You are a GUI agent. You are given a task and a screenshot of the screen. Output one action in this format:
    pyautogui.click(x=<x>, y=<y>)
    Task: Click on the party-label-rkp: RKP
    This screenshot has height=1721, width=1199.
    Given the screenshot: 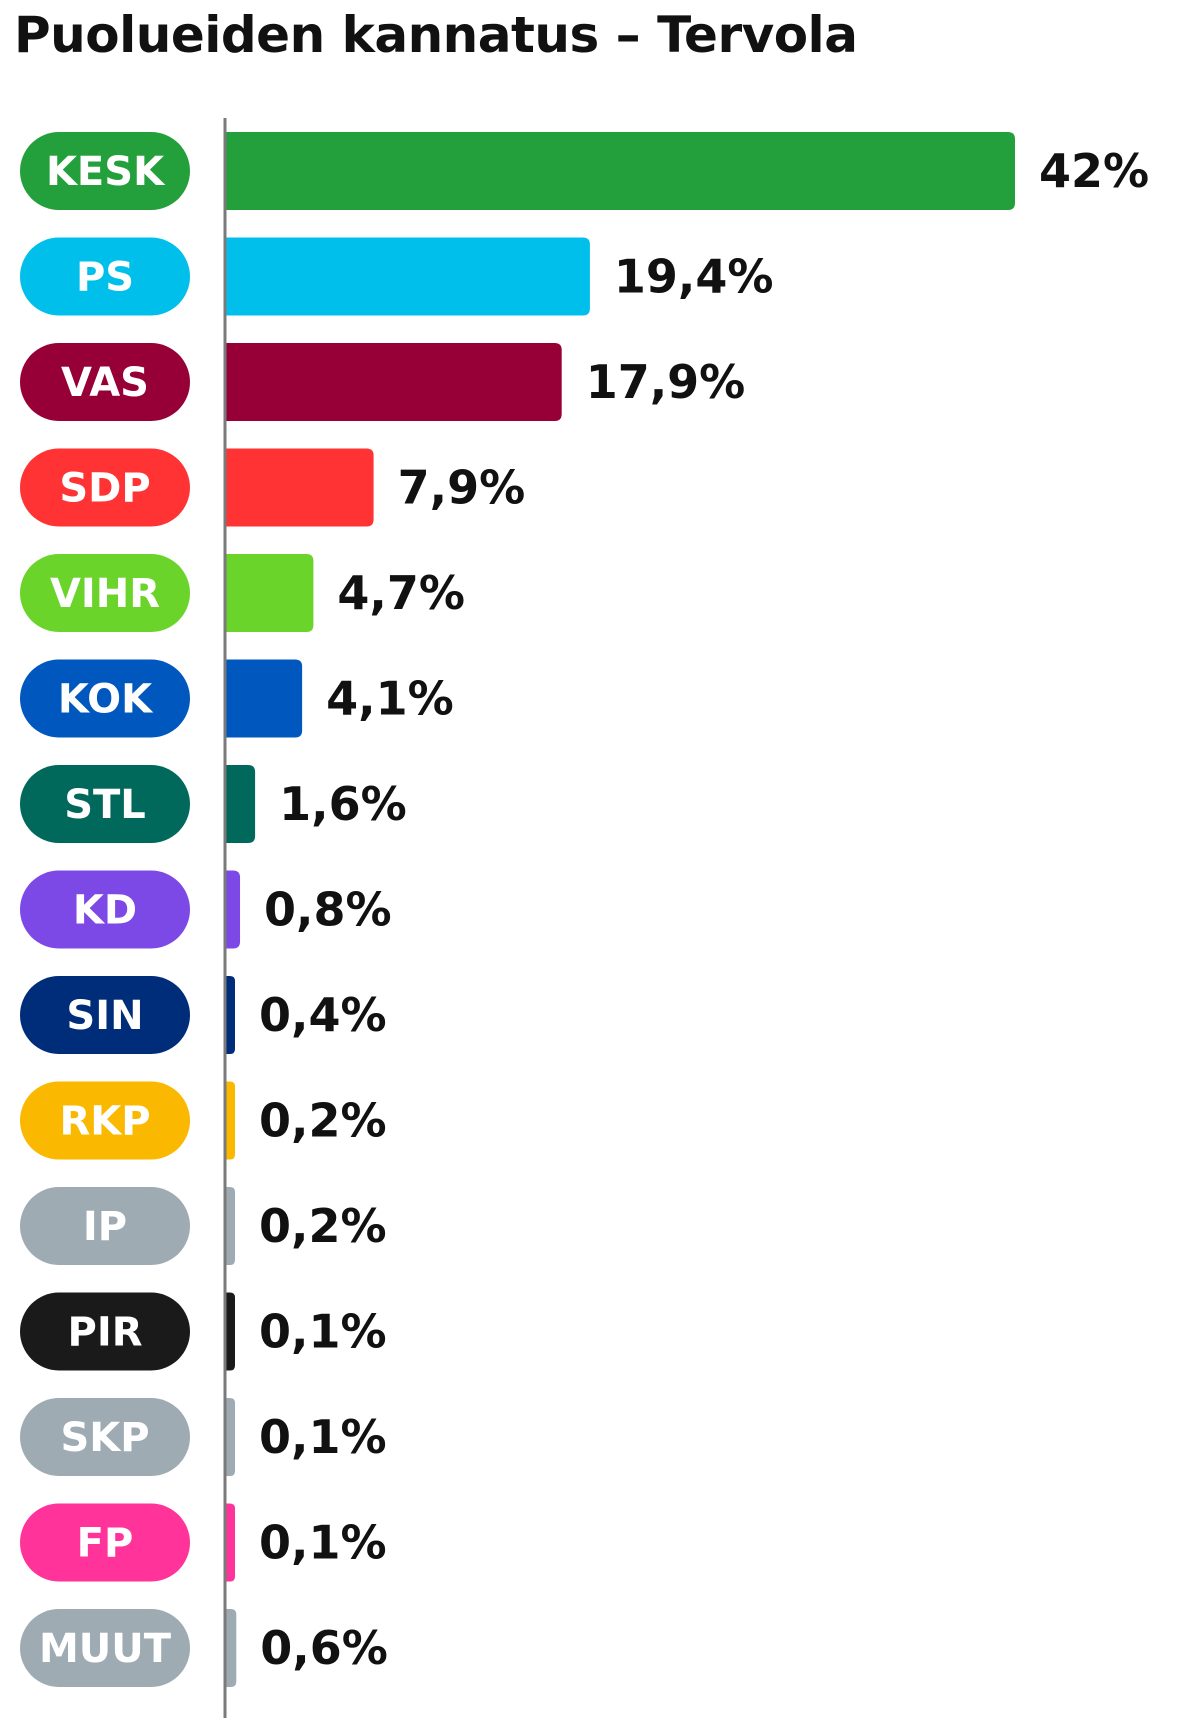 What is the action you would take?
    pyautogui.click(x=104, y=1122)
    